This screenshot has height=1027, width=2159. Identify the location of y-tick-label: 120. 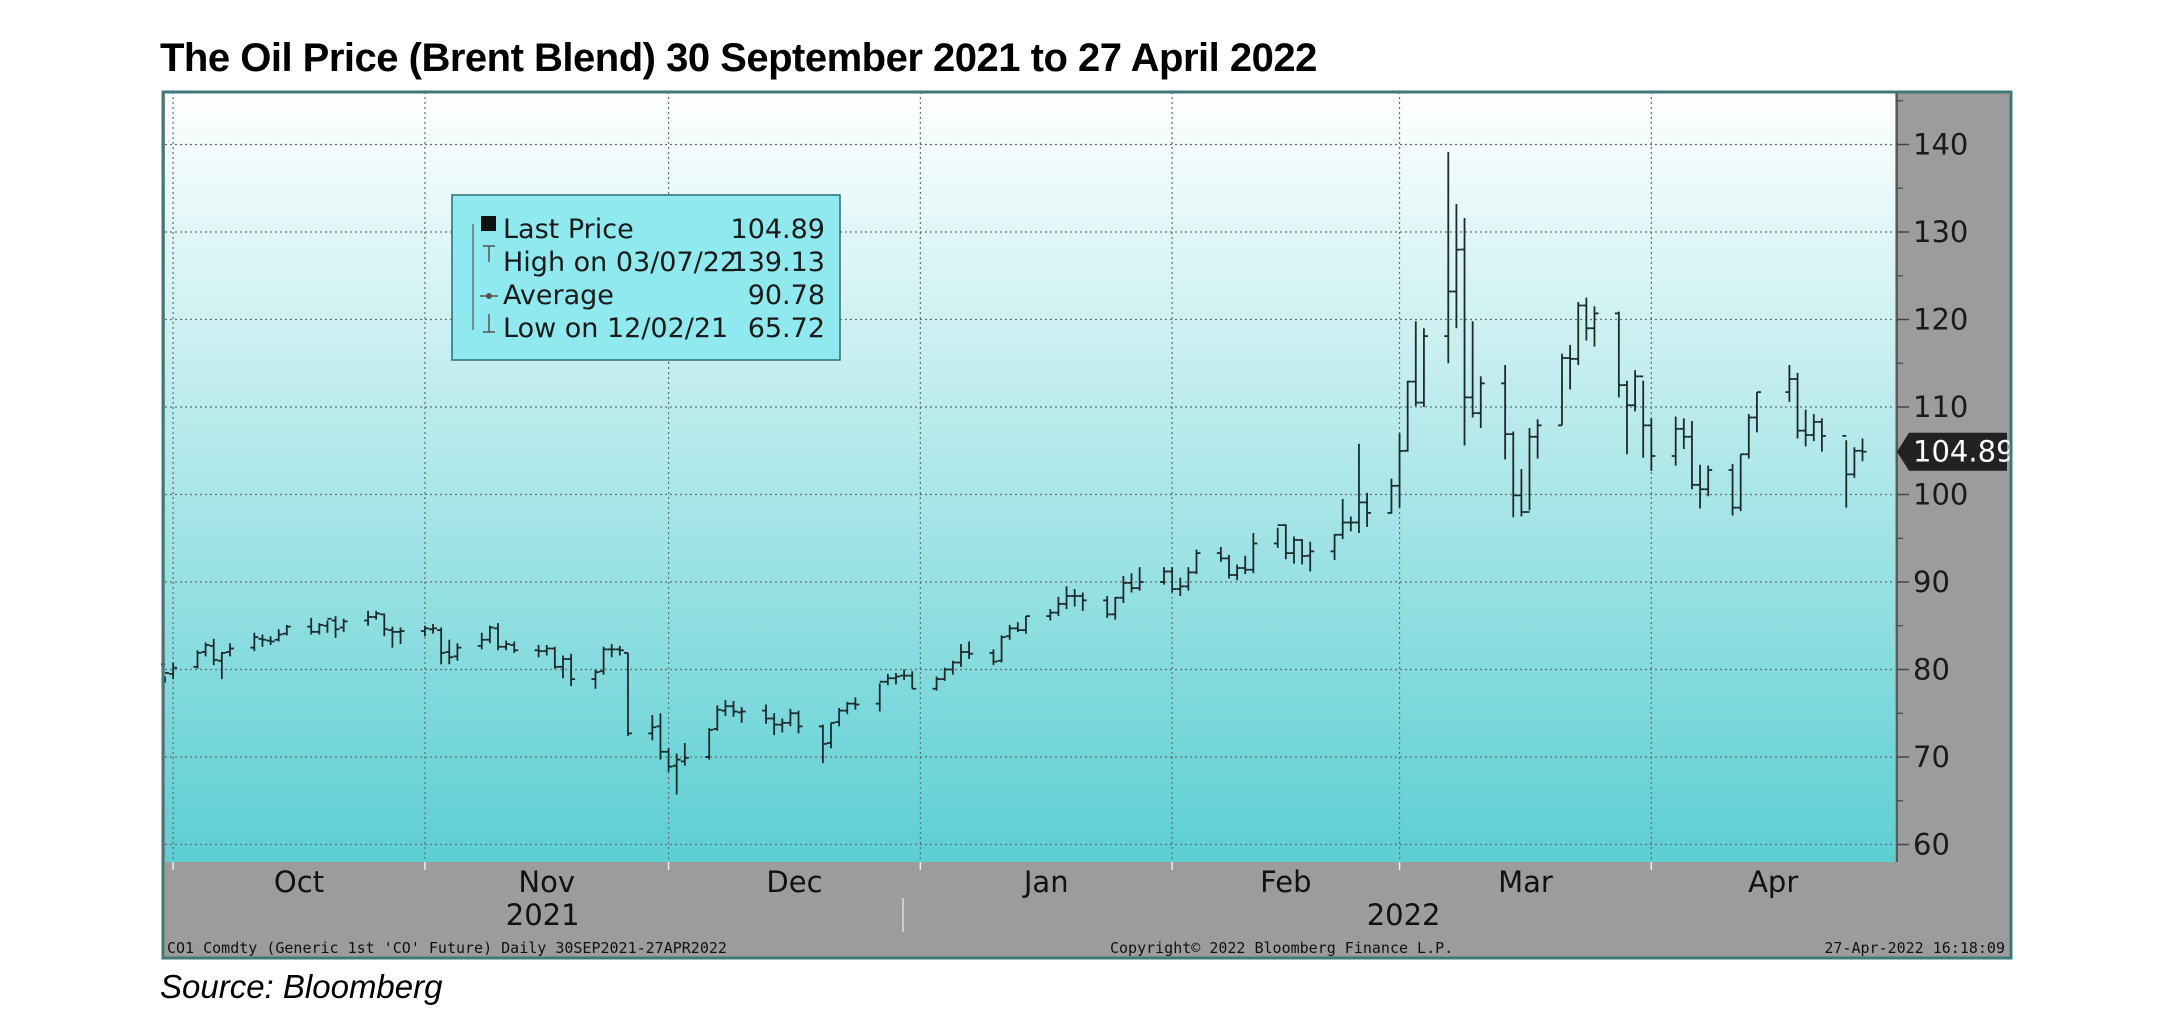
(1940, 320).